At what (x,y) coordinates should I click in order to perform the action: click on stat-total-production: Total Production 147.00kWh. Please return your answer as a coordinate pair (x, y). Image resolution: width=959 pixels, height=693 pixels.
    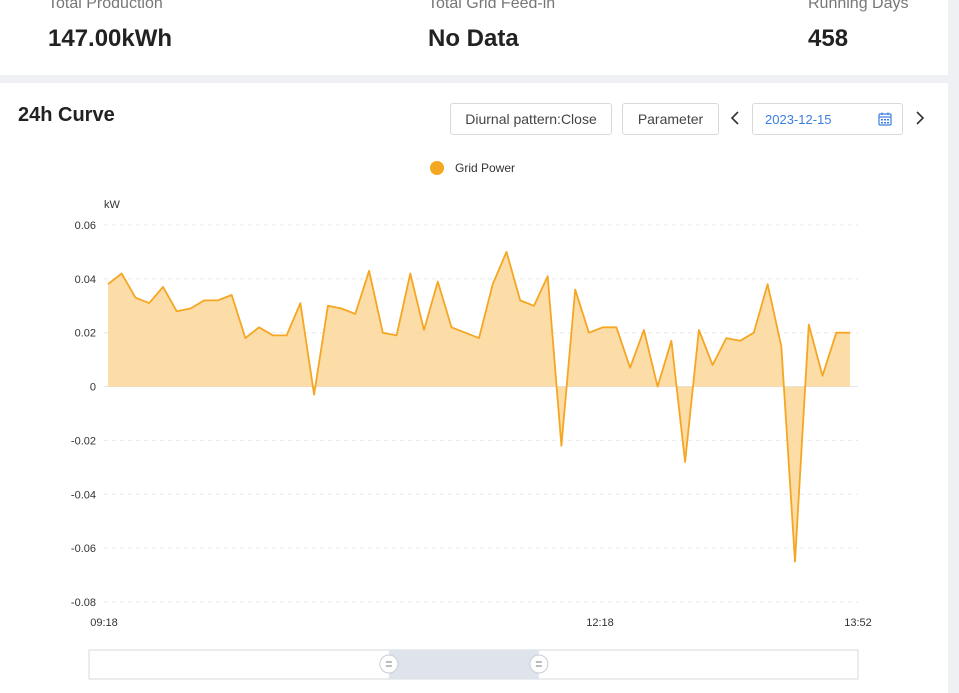
    Looking at the image, I should click on (110, 27).